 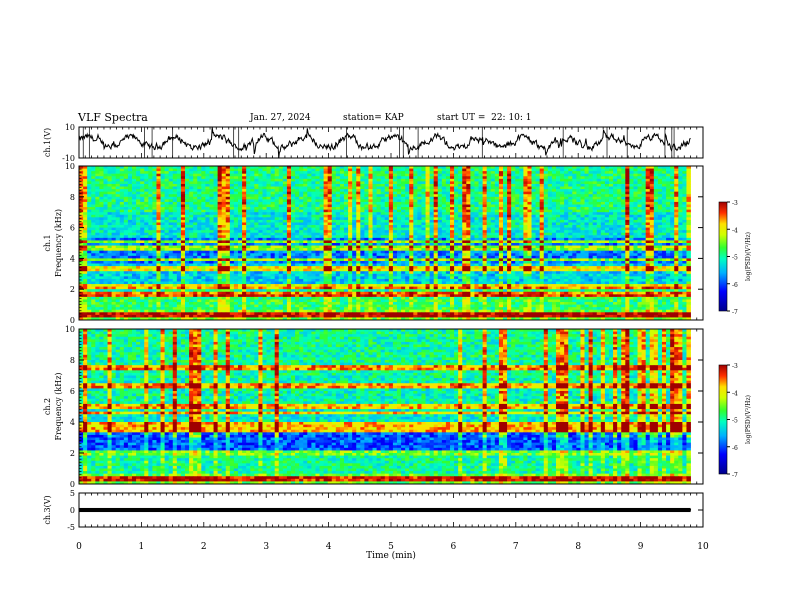 I want to click on y-tick-label: -10, so click(x=68, y=158).